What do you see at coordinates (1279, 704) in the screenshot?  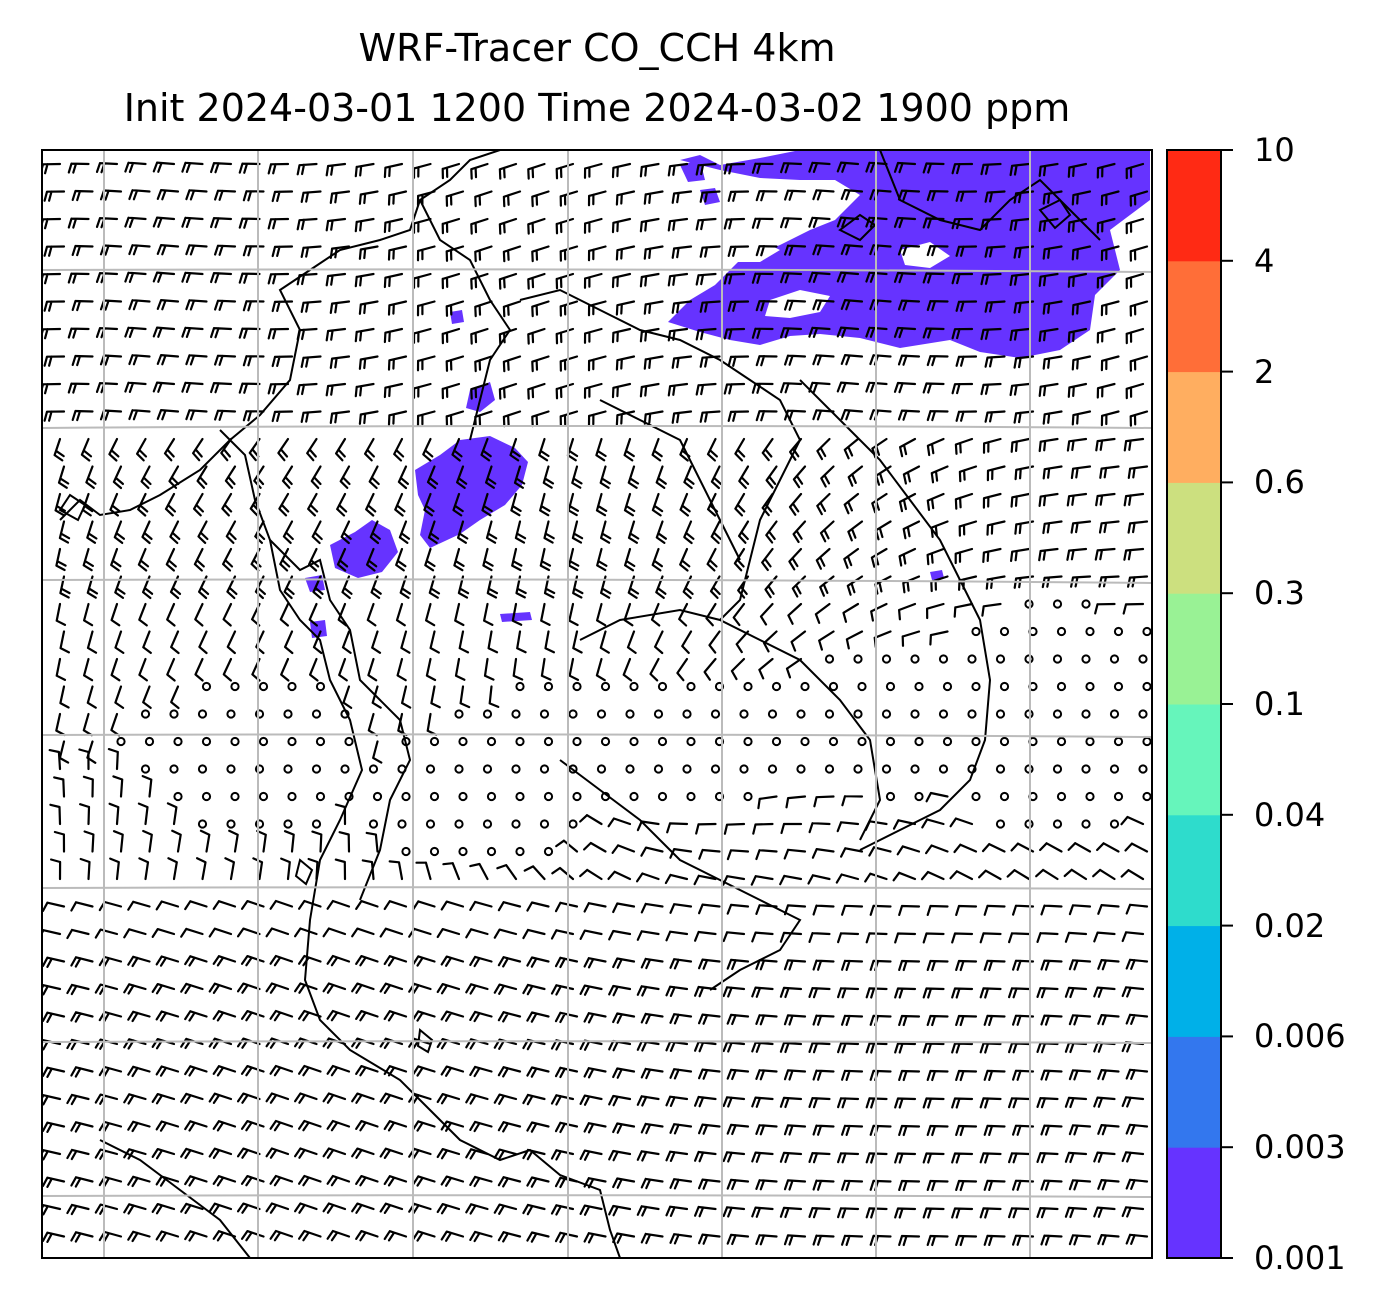 I see `colorbar-tick-label: 0.1` at bounding box center [1279, 704].